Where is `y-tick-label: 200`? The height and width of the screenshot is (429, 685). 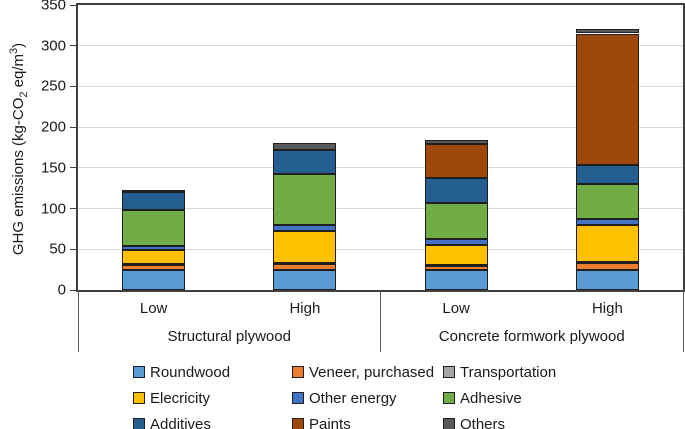
y-tick-label: 200 is located at coordinates (53, 127).